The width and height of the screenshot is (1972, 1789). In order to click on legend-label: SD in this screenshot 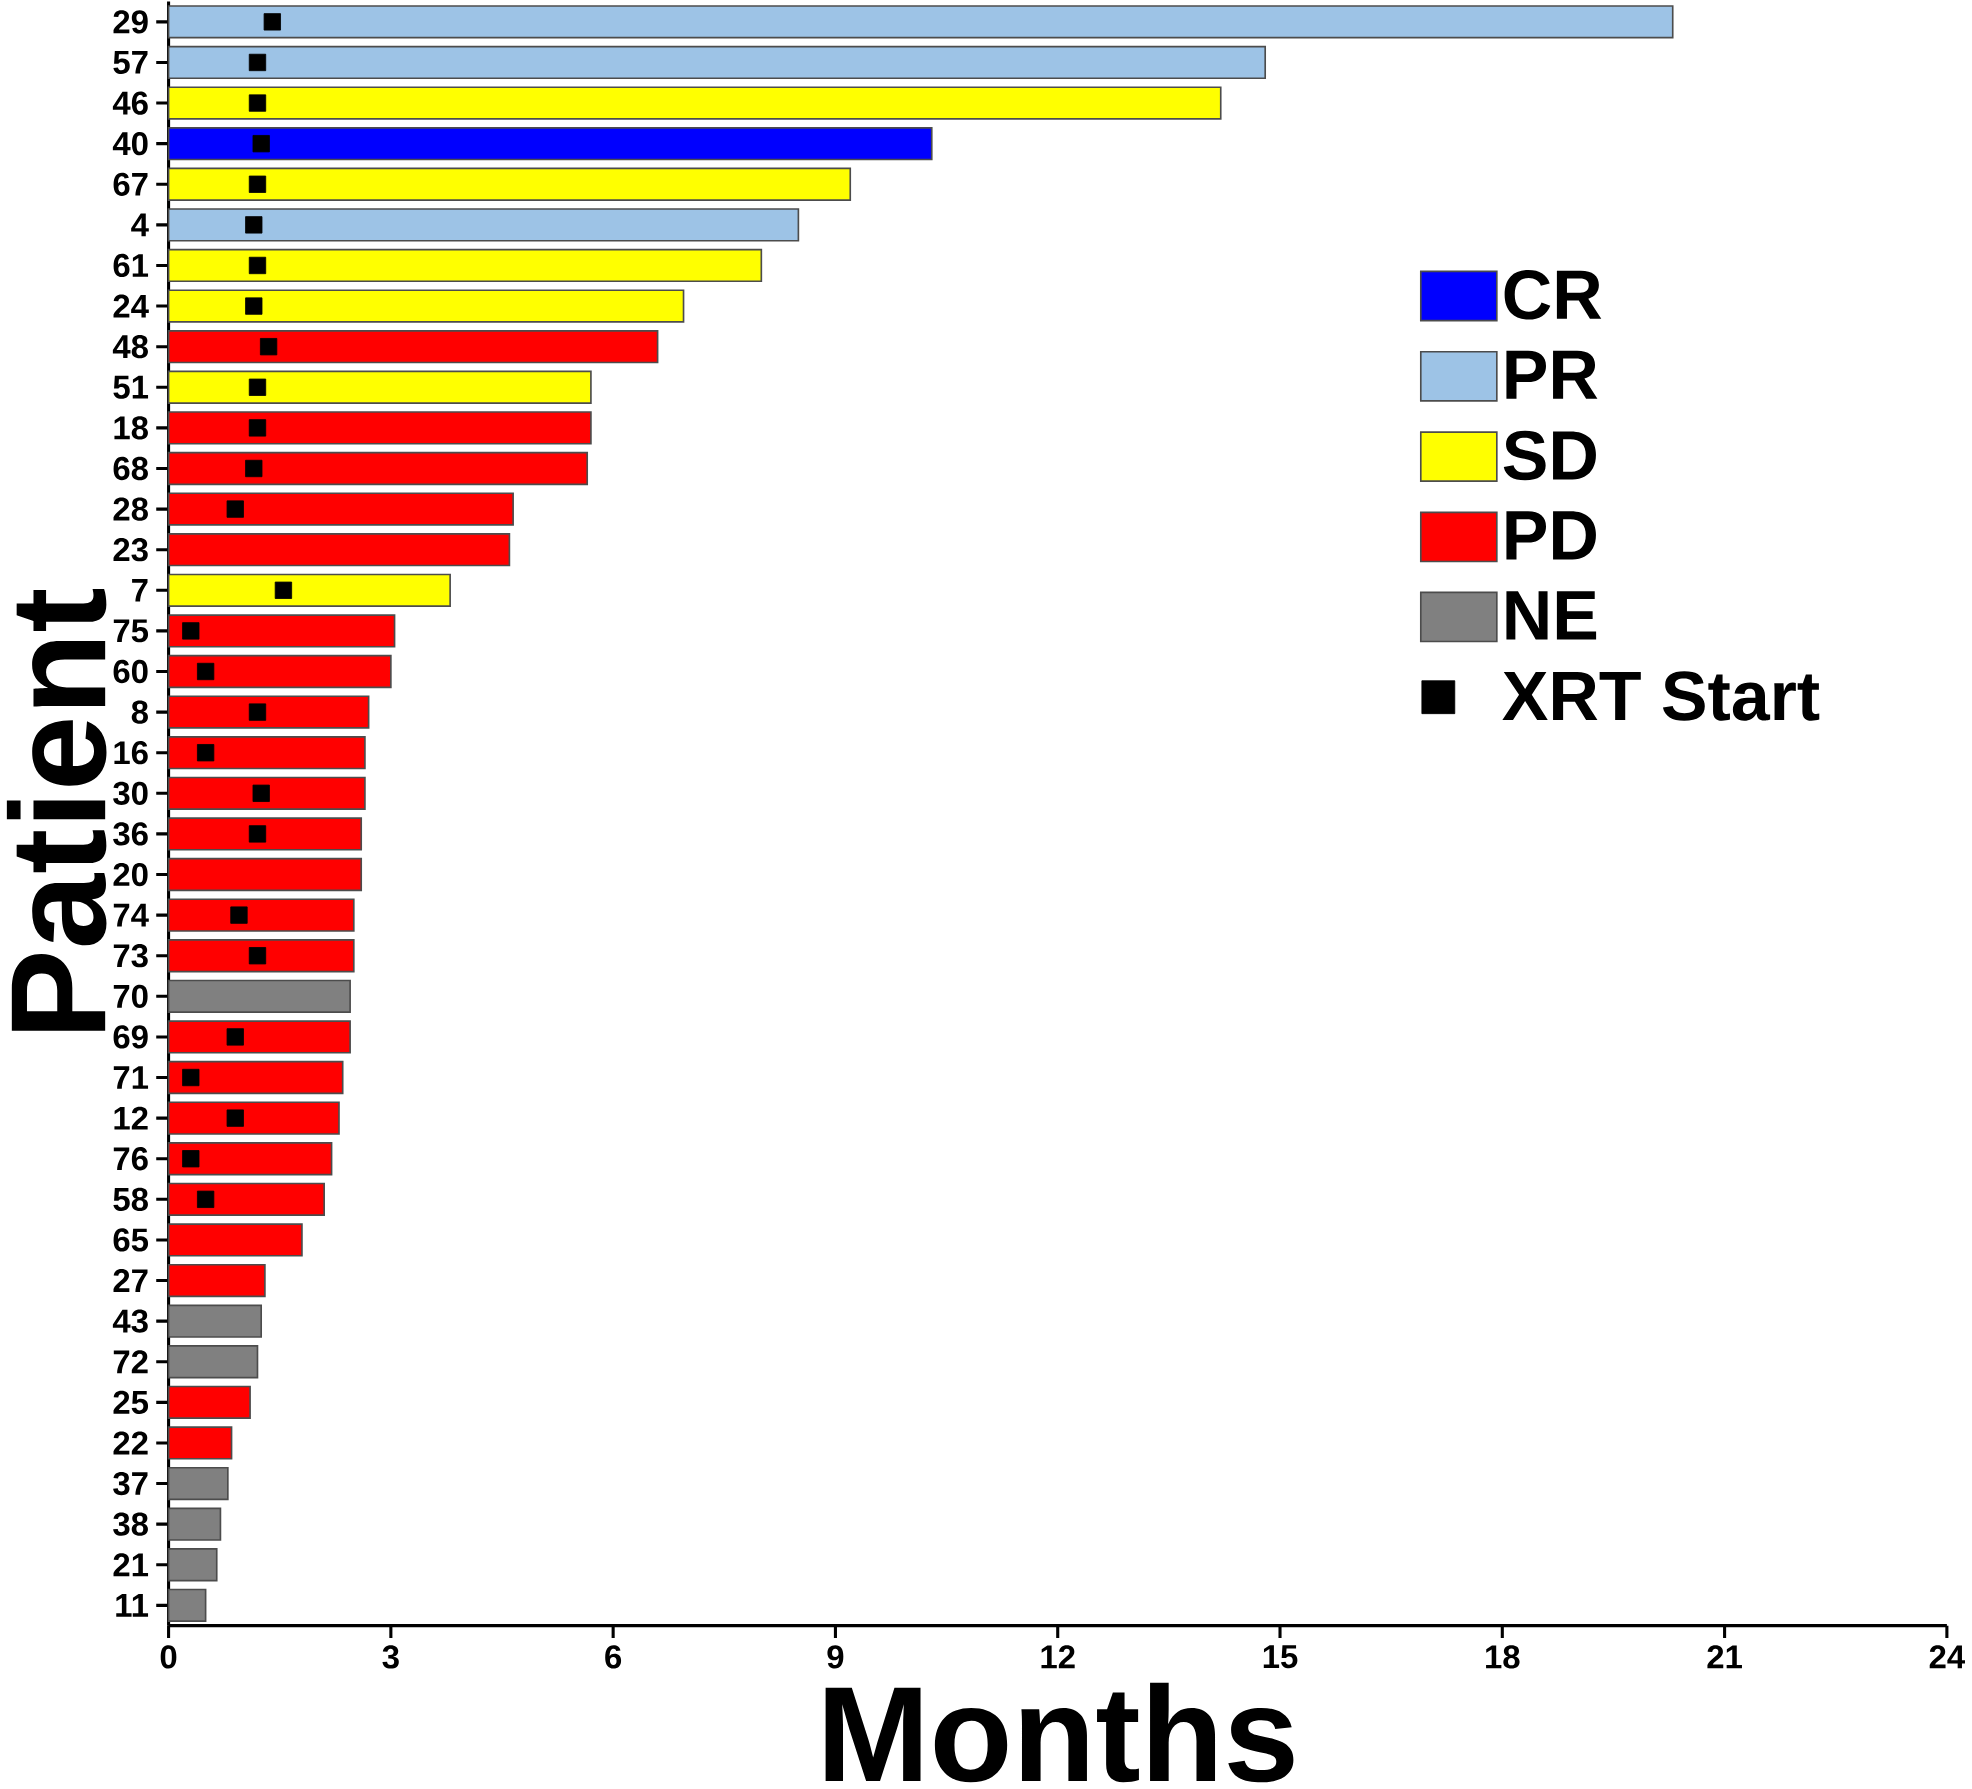, I will do `click(1549, 455)`.